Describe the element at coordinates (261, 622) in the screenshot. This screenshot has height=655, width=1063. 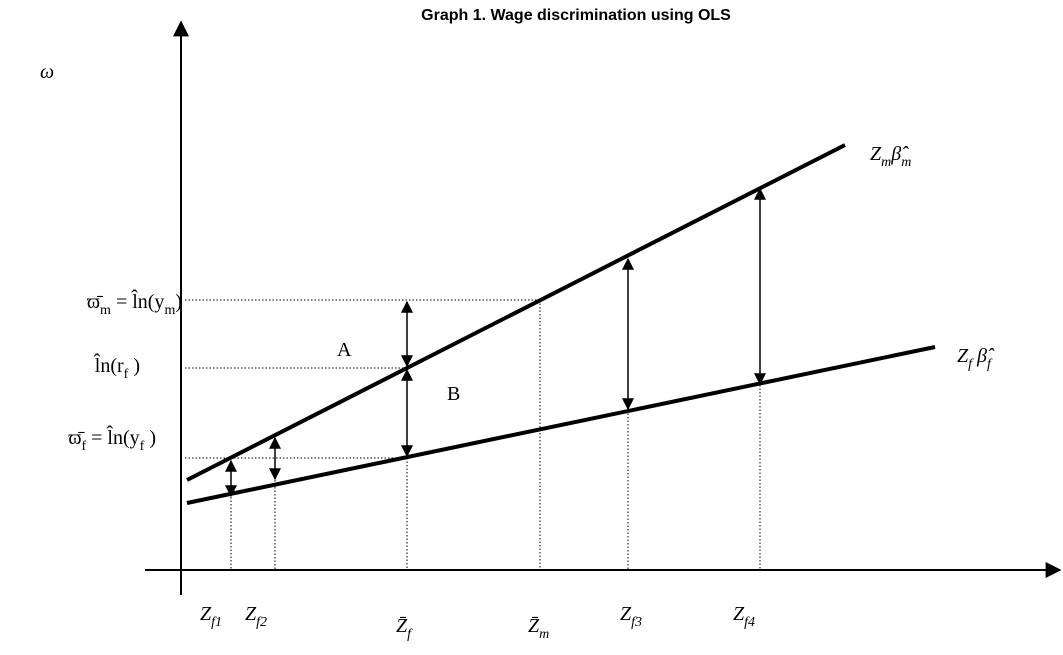
I see `subscript: f2` at that location.